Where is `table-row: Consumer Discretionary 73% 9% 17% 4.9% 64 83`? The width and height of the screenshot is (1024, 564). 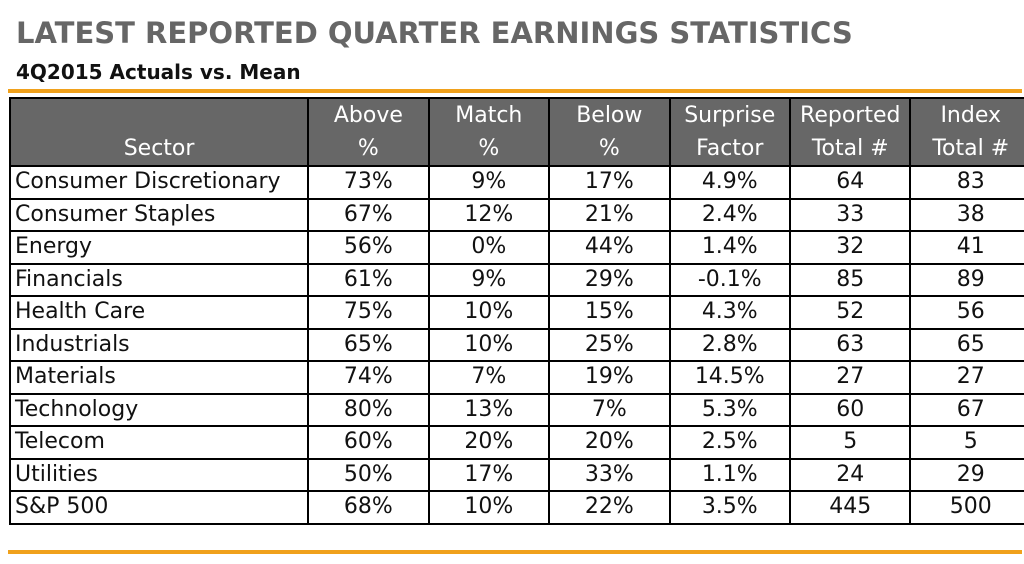 table-row: Consumer Discretionary 73% 9% 17% 4.9% 64 83 is located at coordinates (516, 182).